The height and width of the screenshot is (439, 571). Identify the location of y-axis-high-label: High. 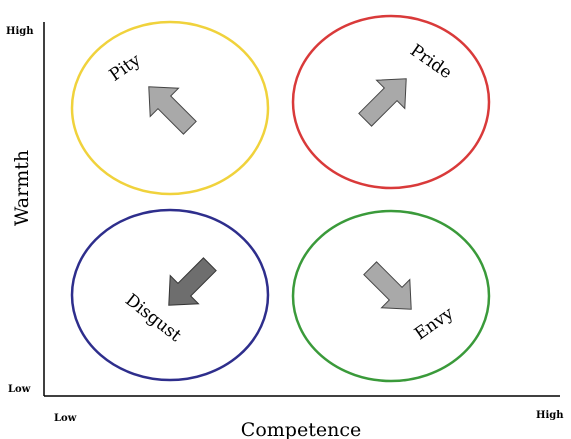
(20, 31).